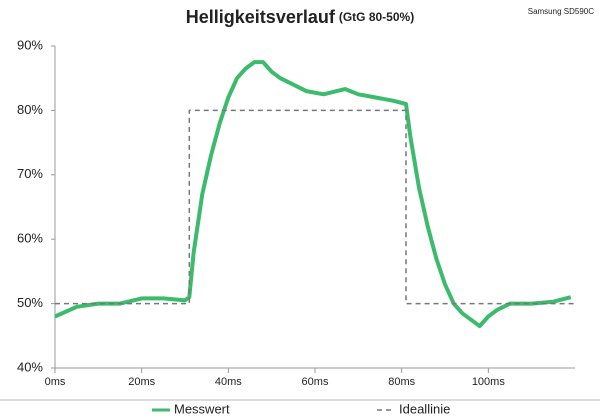 This screenshot has height=420, width=600. I want to click on y-tick-label: 40%, so click(30, 366).